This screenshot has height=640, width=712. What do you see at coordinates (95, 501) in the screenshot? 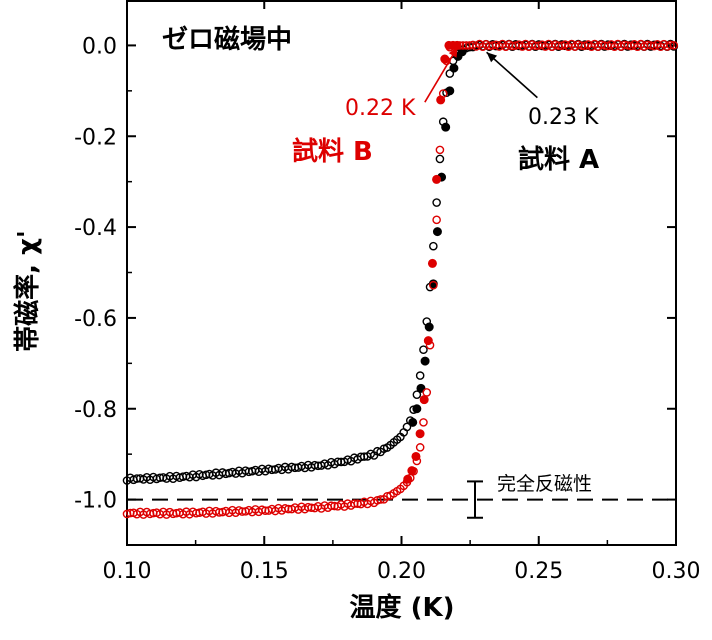
I see `y-tick-label: -1.0` at bounding box center [95, 501].